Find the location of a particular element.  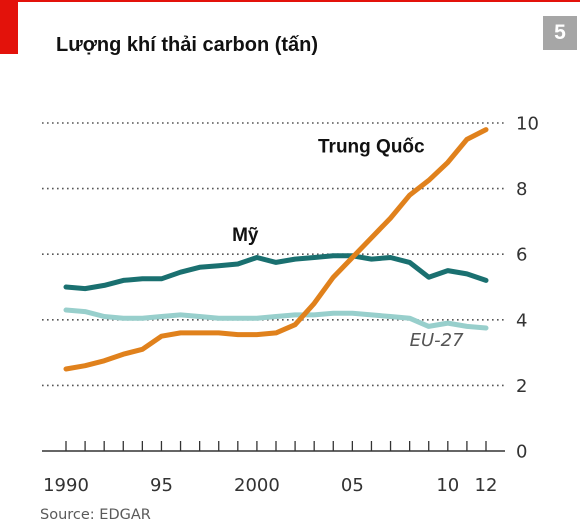

chart-title: Lượng khí thải carbon (tấn) is located at coordinates (187, 45).